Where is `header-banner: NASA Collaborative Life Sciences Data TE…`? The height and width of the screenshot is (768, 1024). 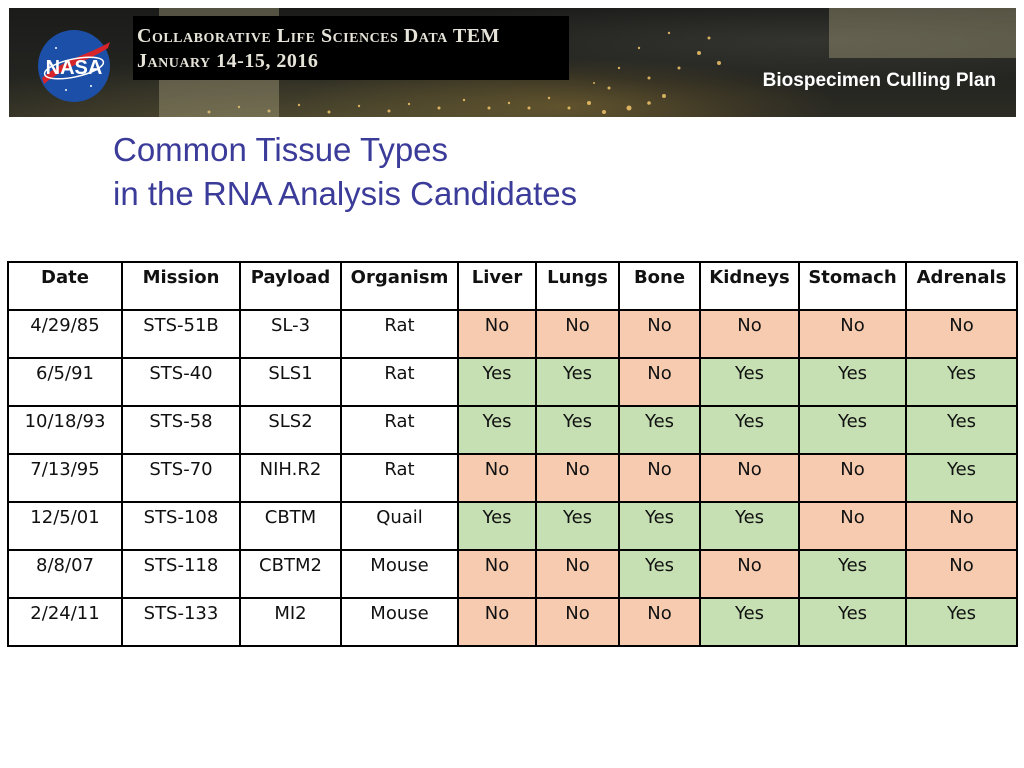
header-banner: NASA Collaborative Life Sciences Data TE… is located at coordinates (512, 62).